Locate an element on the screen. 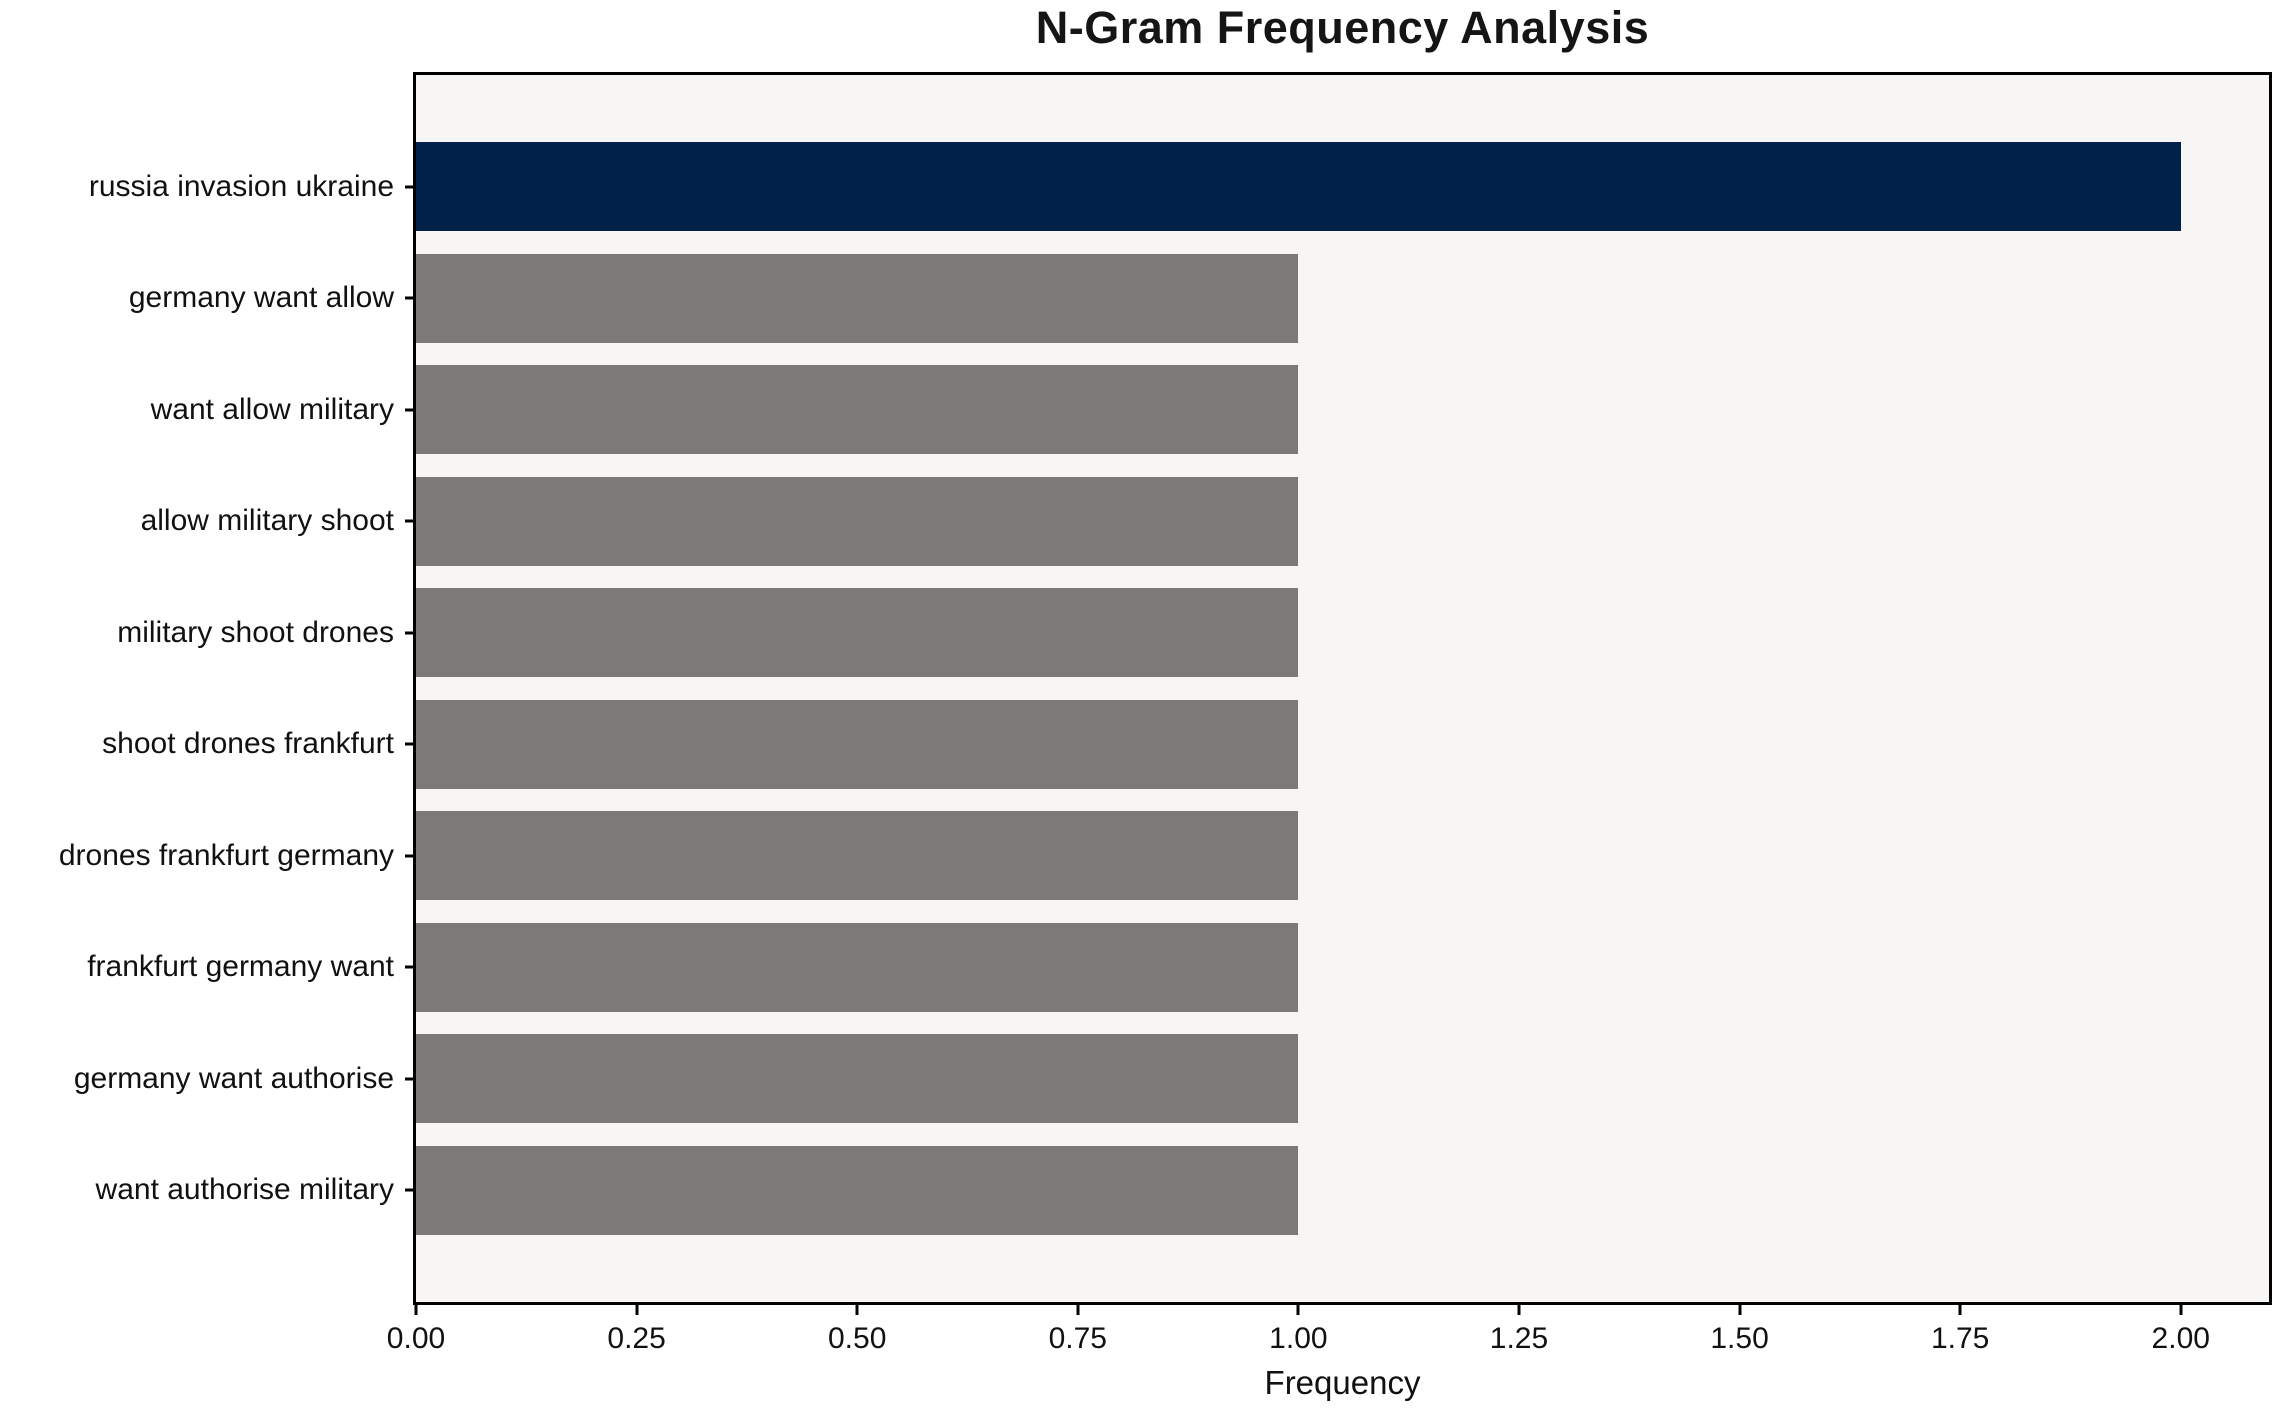 Image resolution: width=2291 pixels, height=1414 pixels. bar-row: germany want allow is located at coordinates (1199, 299).